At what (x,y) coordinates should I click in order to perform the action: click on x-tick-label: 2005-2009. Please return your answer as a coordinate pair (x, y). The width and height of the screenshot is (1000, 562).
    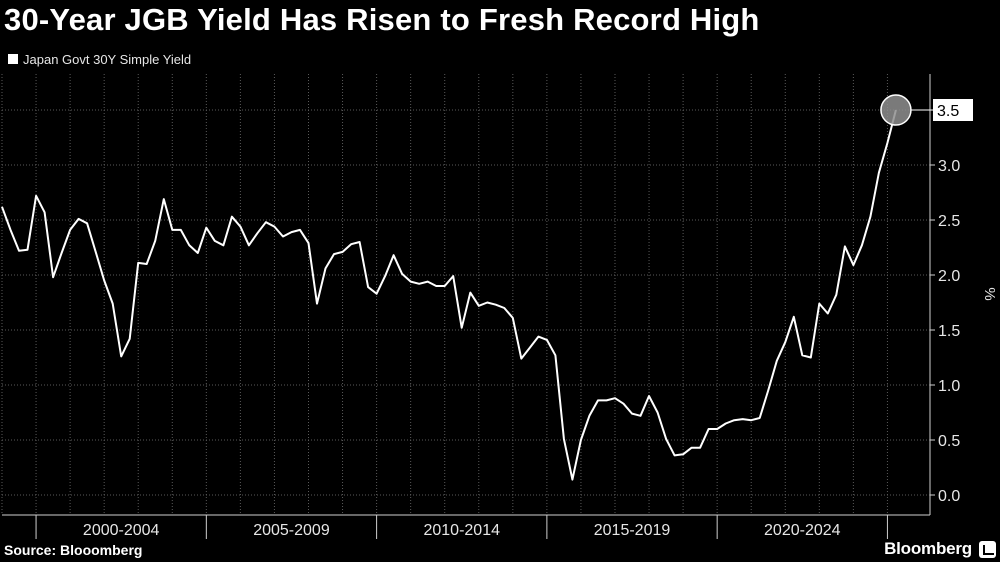
    Looking at the image, I should click on (291, 530).